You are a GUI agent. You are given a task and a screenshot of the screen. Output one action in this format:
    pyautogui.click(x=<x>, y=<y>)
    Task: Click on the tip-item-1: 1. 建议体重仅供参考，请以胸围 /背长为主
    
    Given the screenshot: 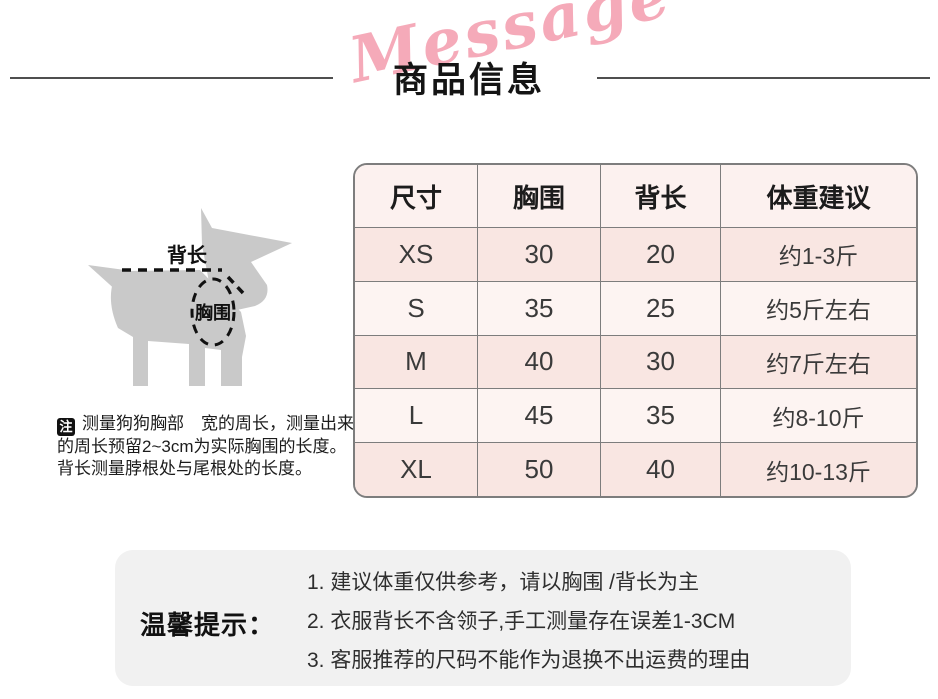 What is the action you would take?
    pyautogui.click(x=503, y=582)
    